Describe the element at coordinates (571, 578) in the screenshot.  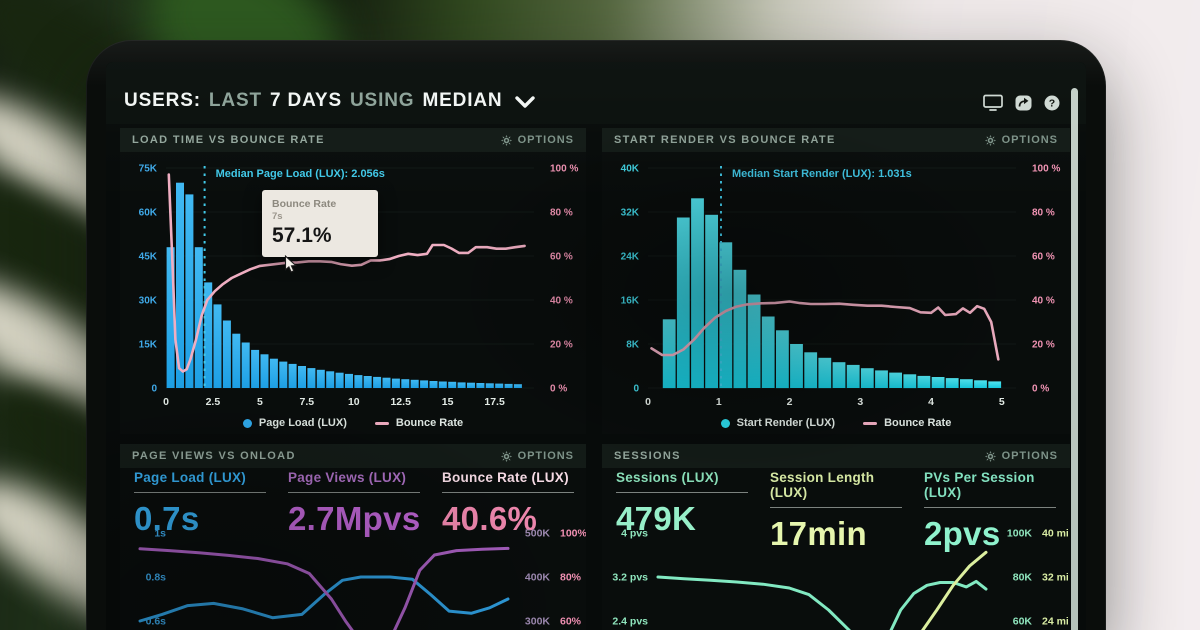
I see `svg-text: 80%` at that location.